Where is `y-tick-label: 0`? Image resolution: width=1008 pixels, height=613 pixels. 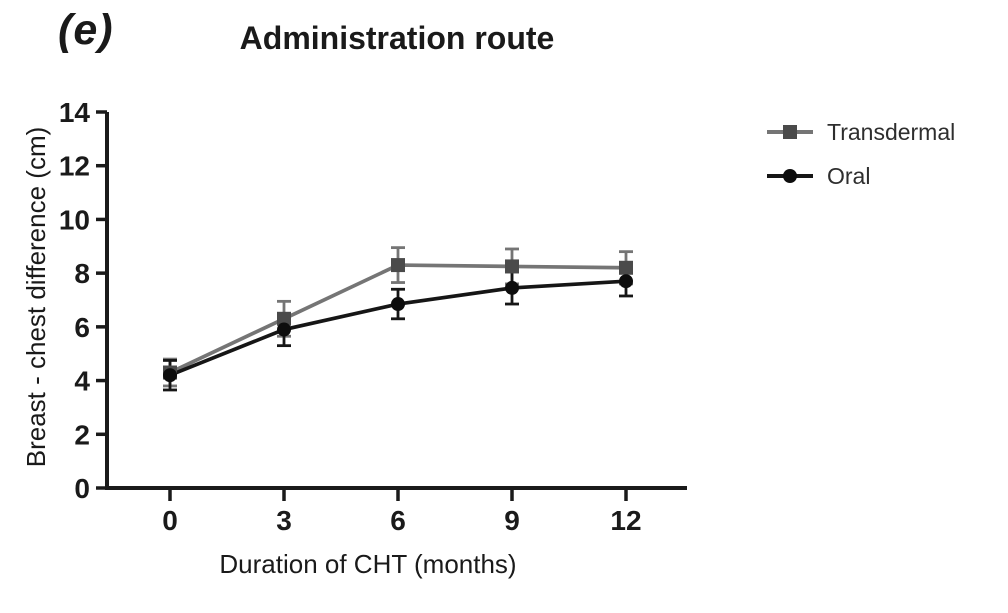
y-tick-label: 0 is located at coordinates (82, 488).